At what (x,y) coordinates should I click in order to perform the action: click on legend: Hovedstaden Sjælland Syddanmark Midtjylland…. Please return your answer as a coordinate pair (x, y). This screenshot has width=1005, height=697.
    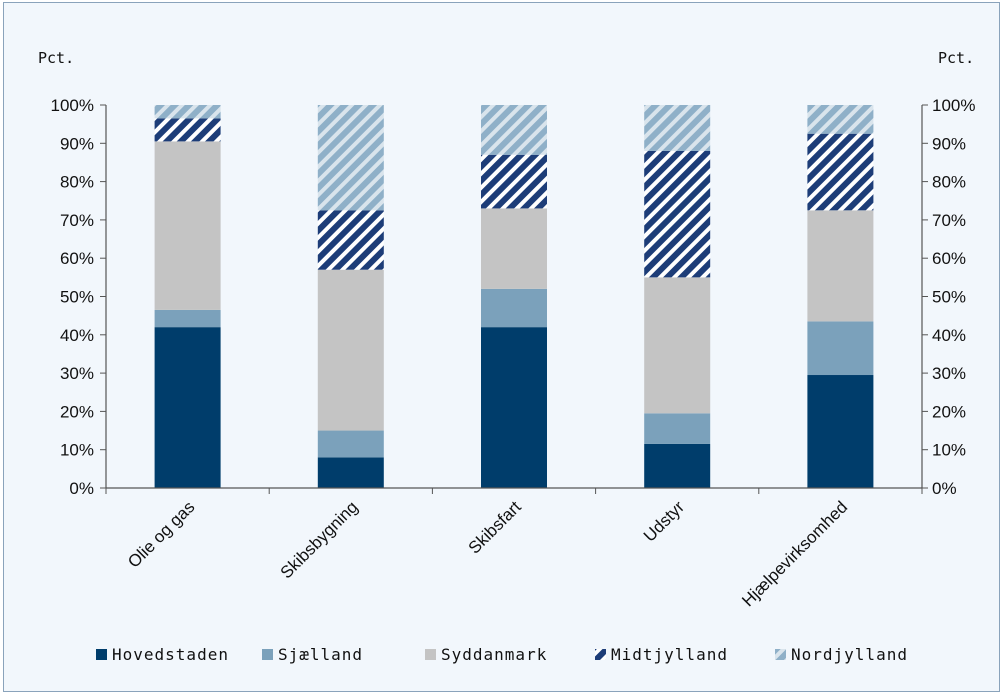
    Looking at the image, I should click on (502, 654).